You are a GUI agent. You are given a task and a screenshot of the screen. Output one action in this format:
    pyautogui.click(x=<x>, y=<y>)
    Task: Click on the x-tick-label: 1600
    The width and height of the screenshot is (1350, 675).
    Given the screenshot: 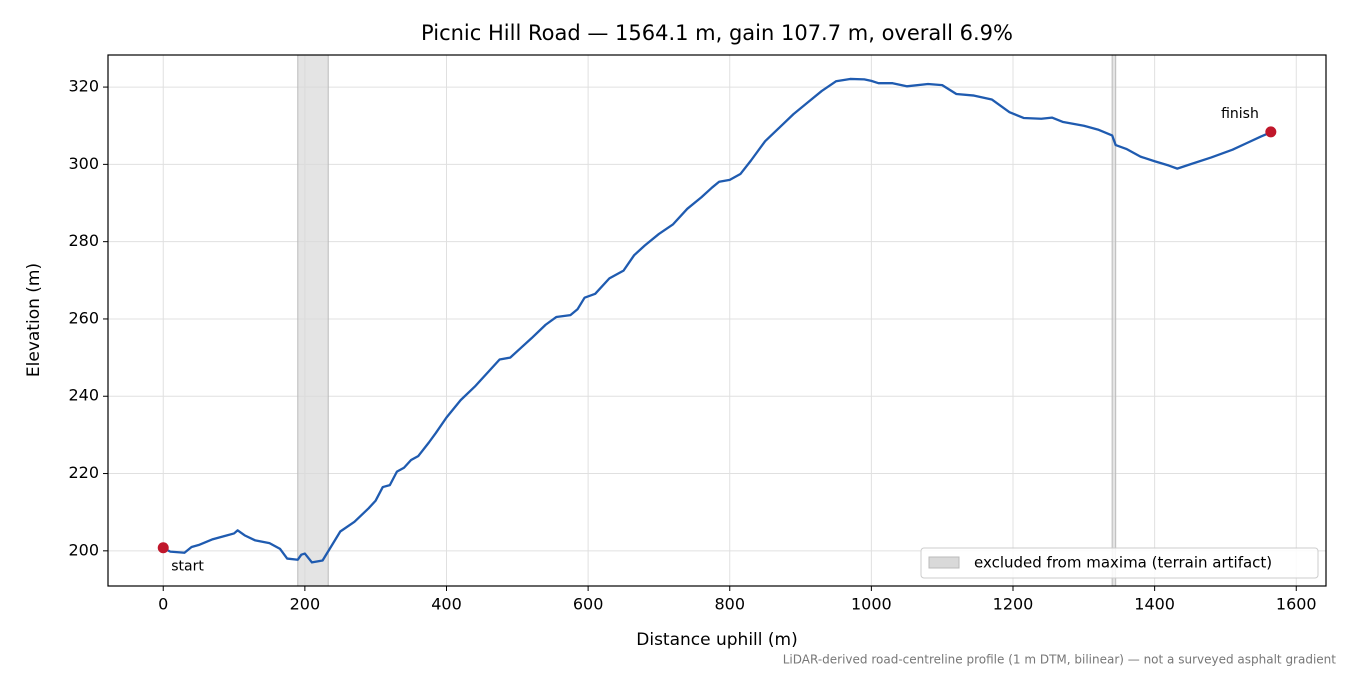 What is the action you would take?
    pyautogui.click(x=1296, y=604)
    